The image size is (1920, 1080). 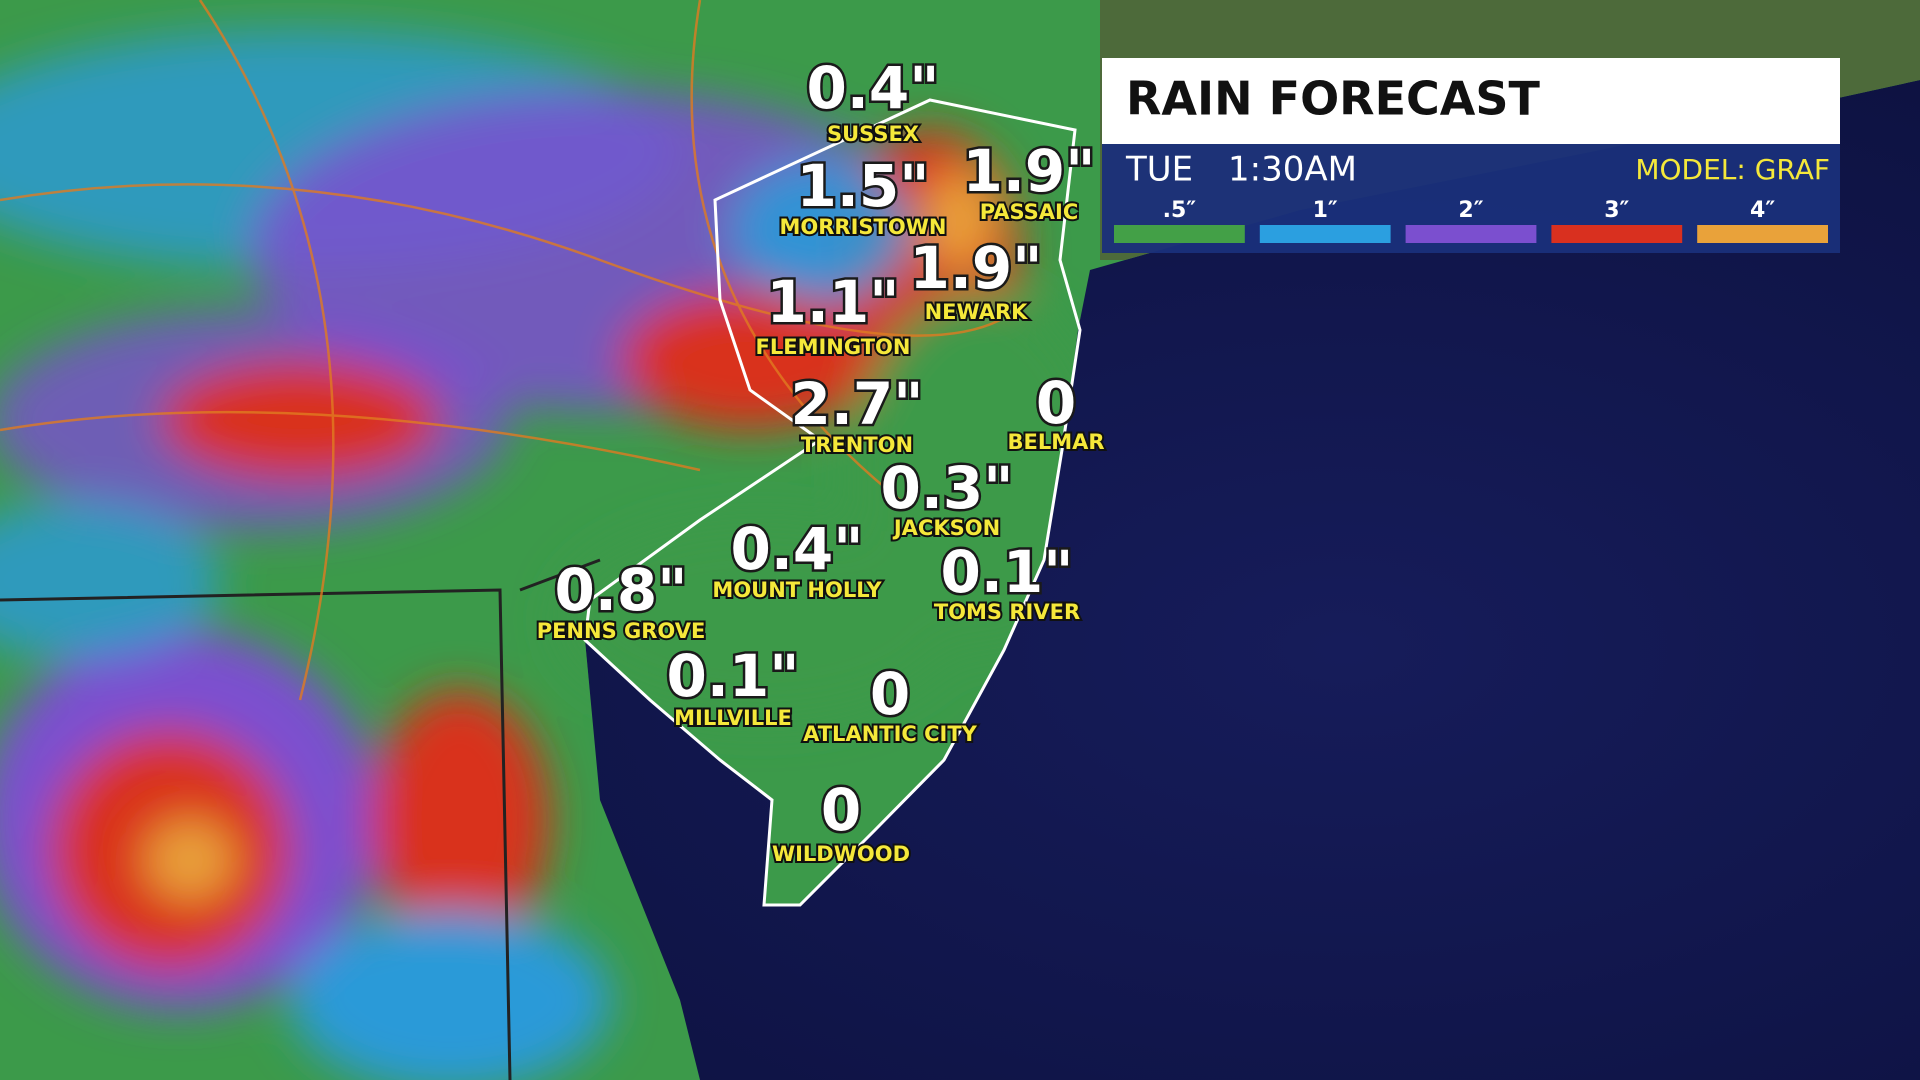 I want to click on rain-amount: 1.1", so click(x=833, y=302).